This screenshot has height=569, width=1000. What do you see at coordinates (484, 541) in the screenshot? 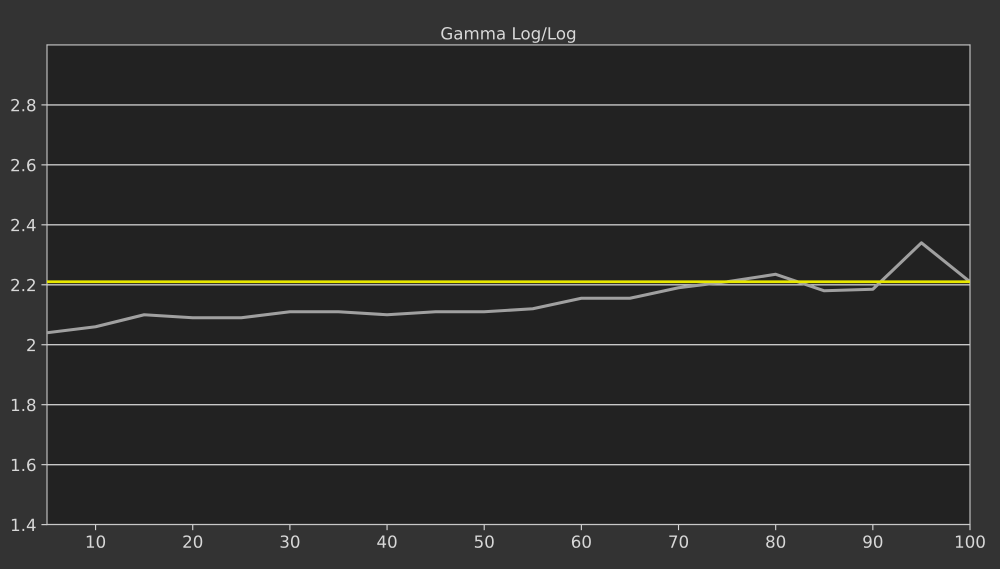
I see `x-tick-label: 50` at bounding box center [484, 541].